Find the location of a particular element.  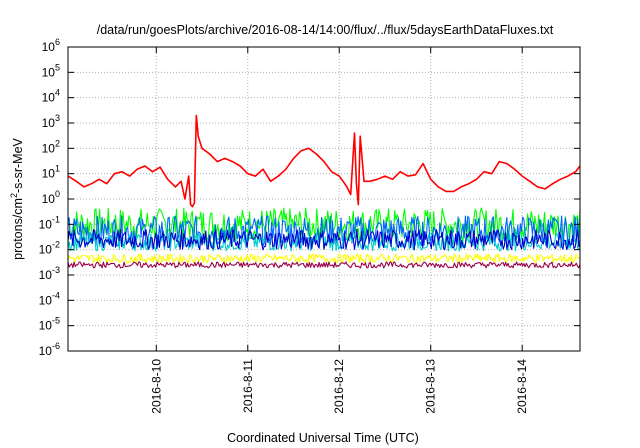

y-tick-label: 10⁰ is located at coordinates (51, 197).